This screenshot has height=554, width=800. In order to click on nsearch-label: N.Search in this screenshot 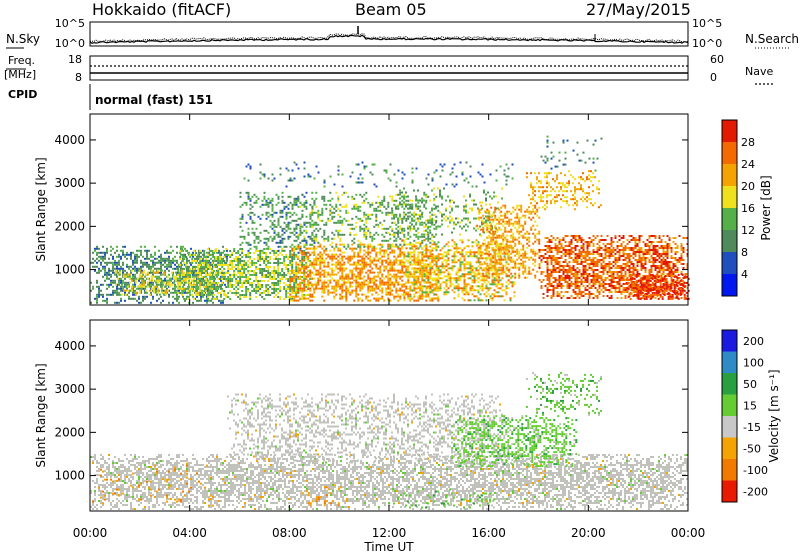, I will do `click(772, 39)`.